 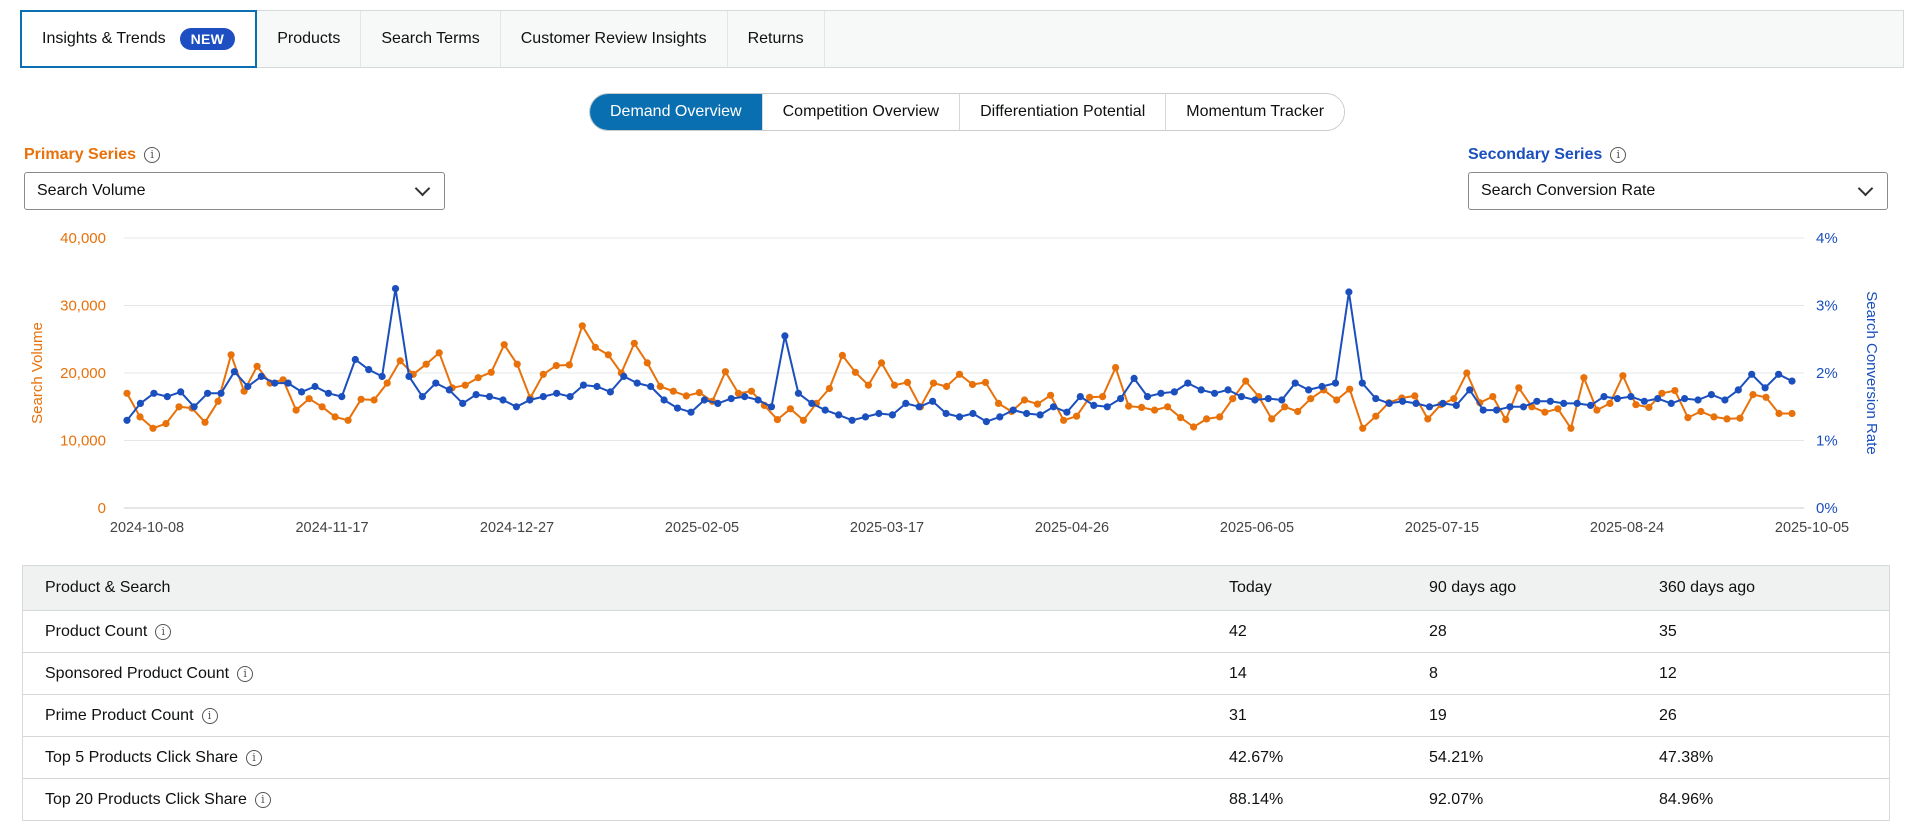 What do you see at coordinates (141, 757) in the screenshot?
I see `row-label: Top 5 Products Click Share` at bounding box center [141, 757].